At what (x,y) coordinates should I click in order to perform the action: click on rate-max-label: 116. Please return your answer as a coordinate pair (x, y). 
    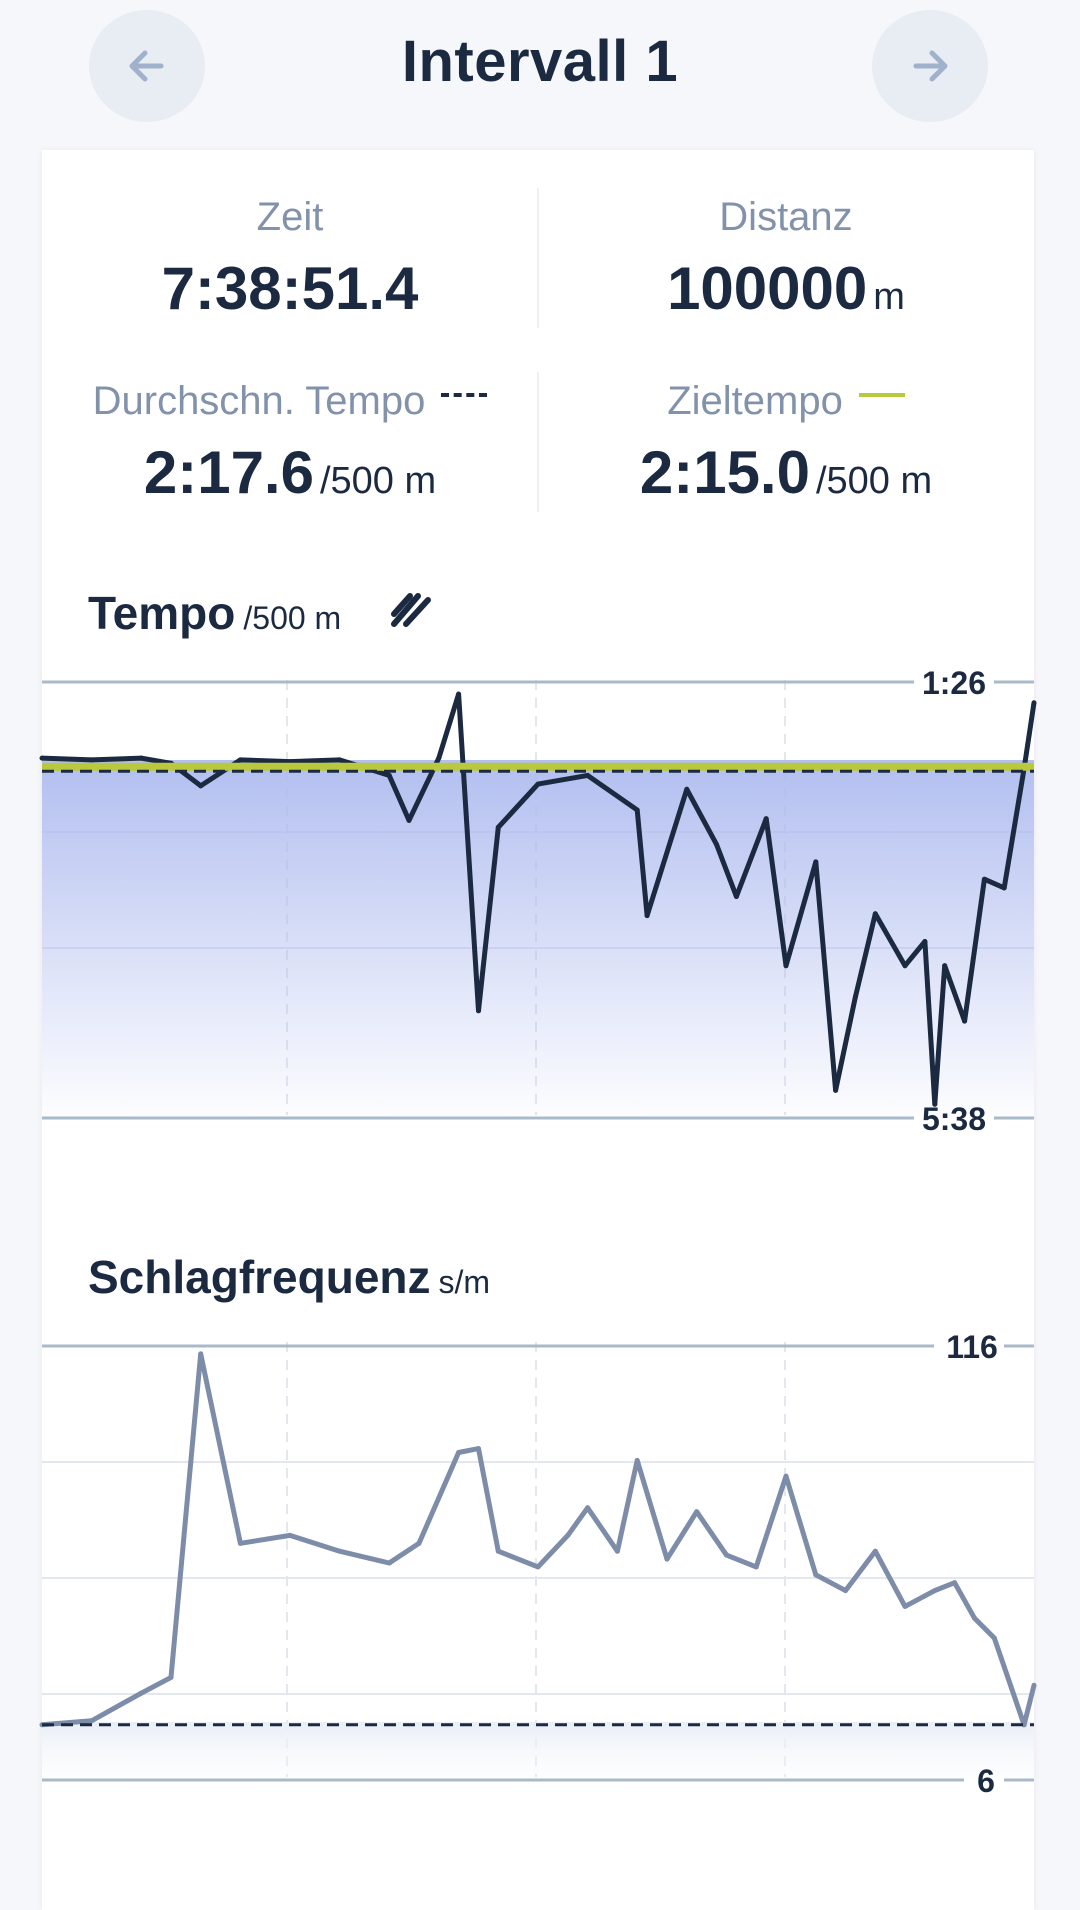
    Looking at the image, I should click on (972, 1347).